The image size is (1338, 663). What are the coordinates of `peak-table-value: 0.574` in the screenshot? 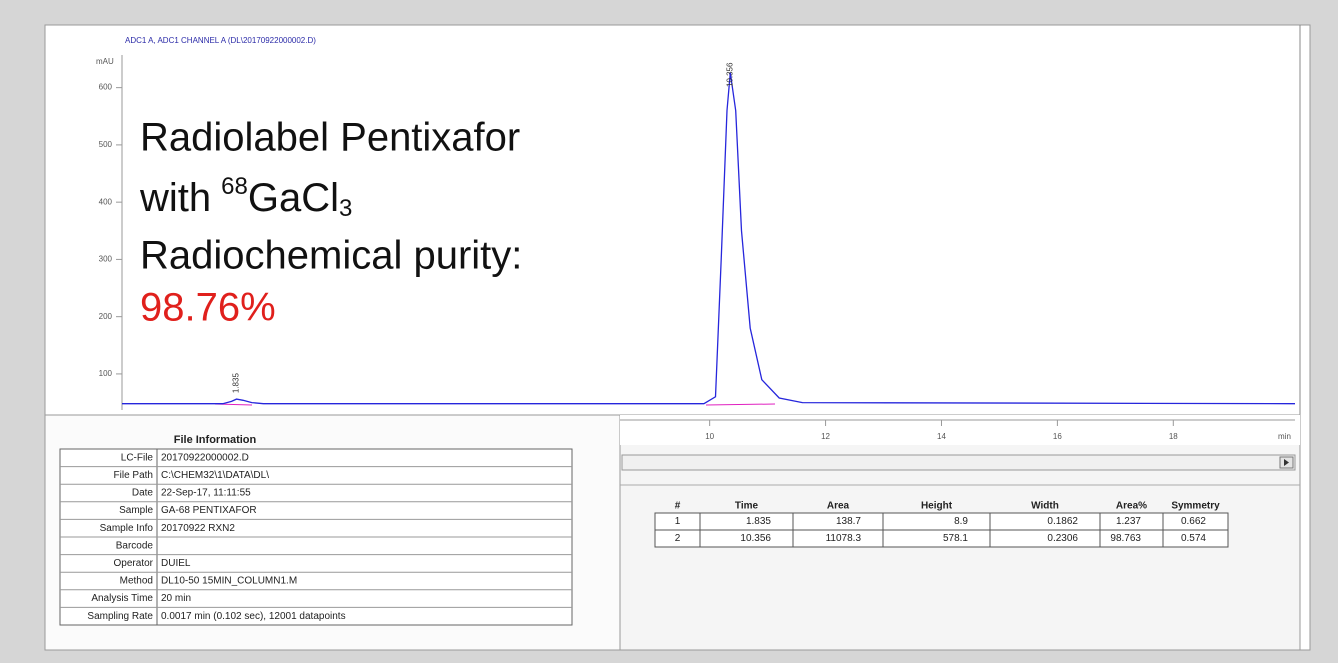 It's located at (1193, 538).